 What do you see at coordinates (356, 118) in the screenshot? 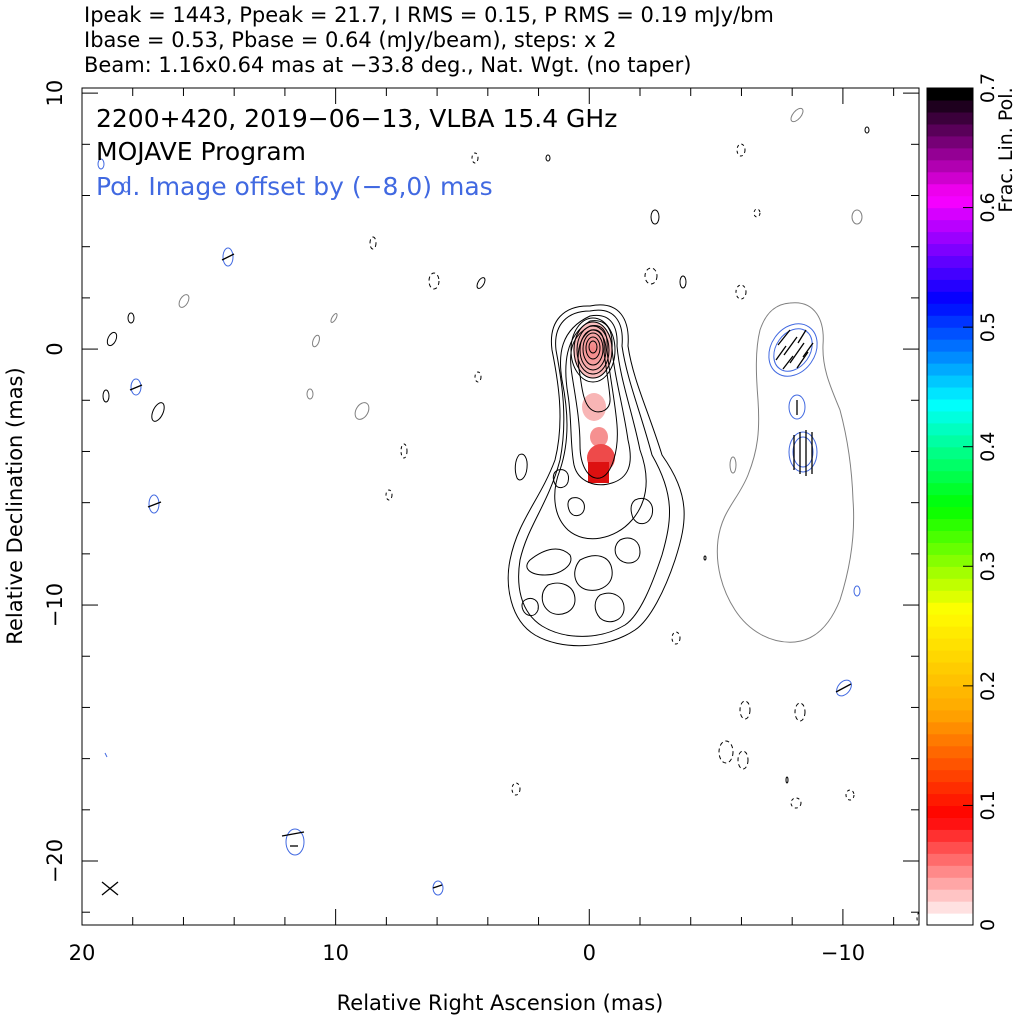
I see `source-annotation: 2200+420, 2019−06−13, VLBA 15.4 GHz` at bounding box center [356, 118].